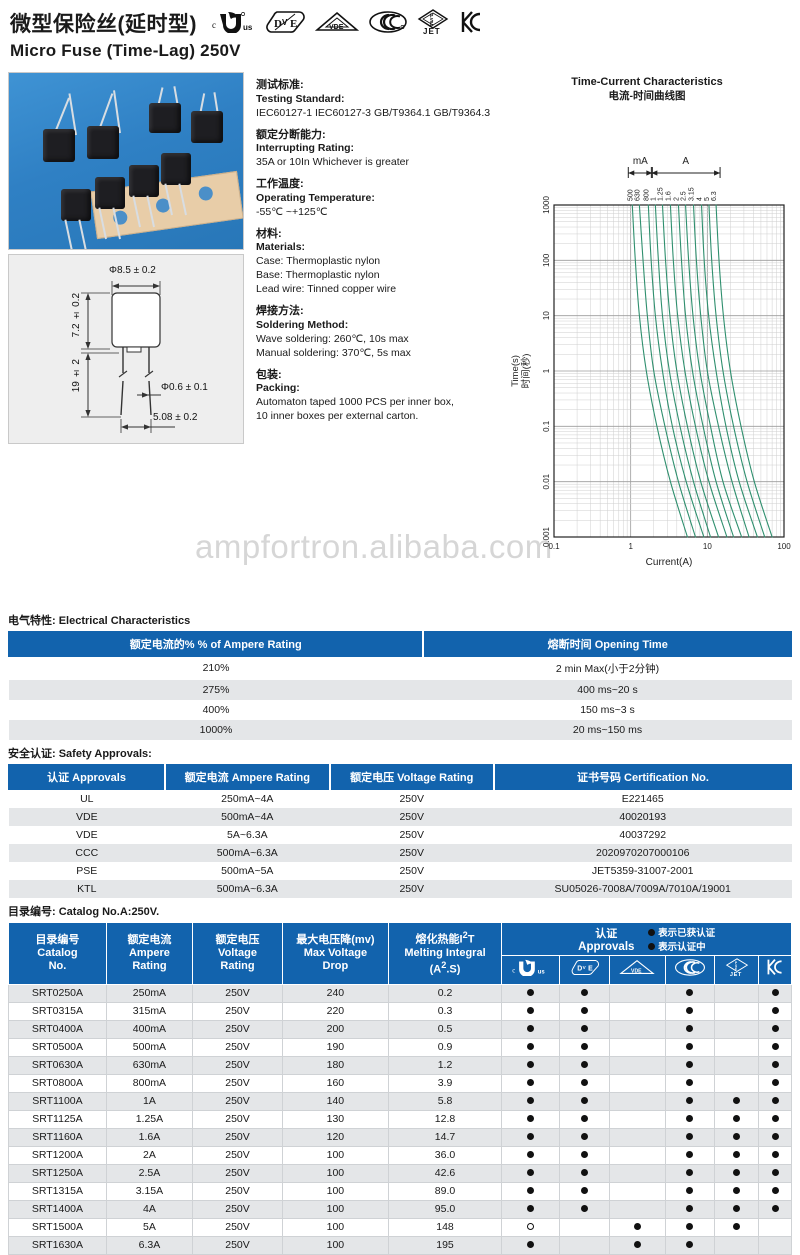 The width and height of the screenshot is (800, 1255). Describe the element at coordinates (445, 1047) in the screenshot. I see `cell-melting-integral: 0.9` at that location.